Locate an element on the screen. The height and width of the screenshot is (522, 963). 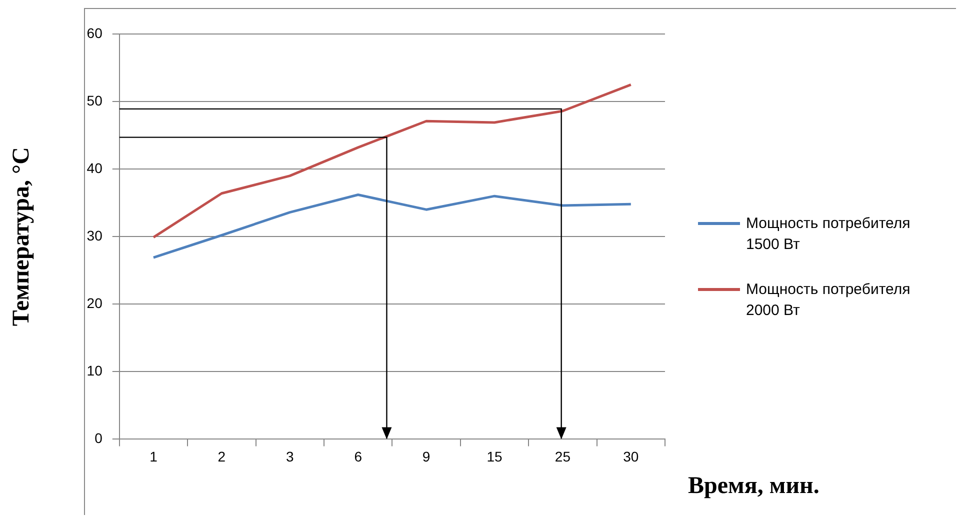
x-axis-title: Время, мин. is located at coordinates (754, 486).